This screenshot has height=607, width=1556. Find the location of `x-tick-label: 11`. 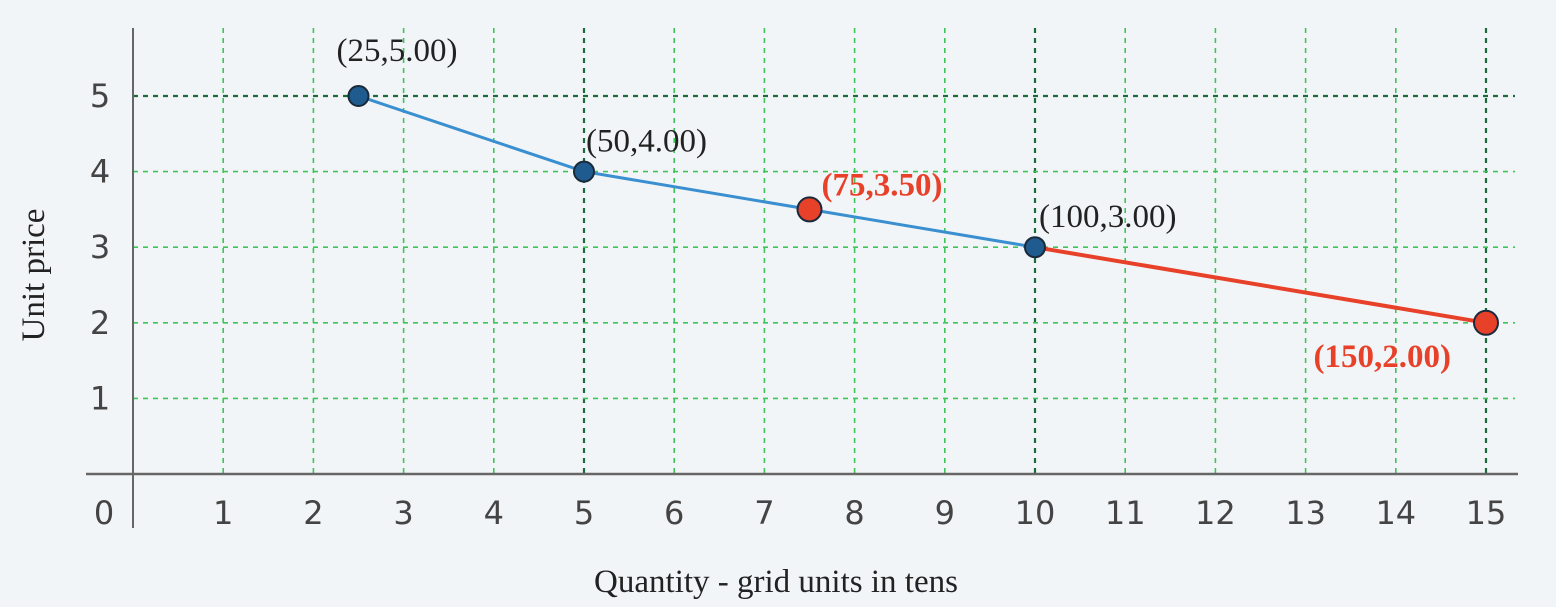

x-tick-label: 11 is located at coordinates (1125, 513).